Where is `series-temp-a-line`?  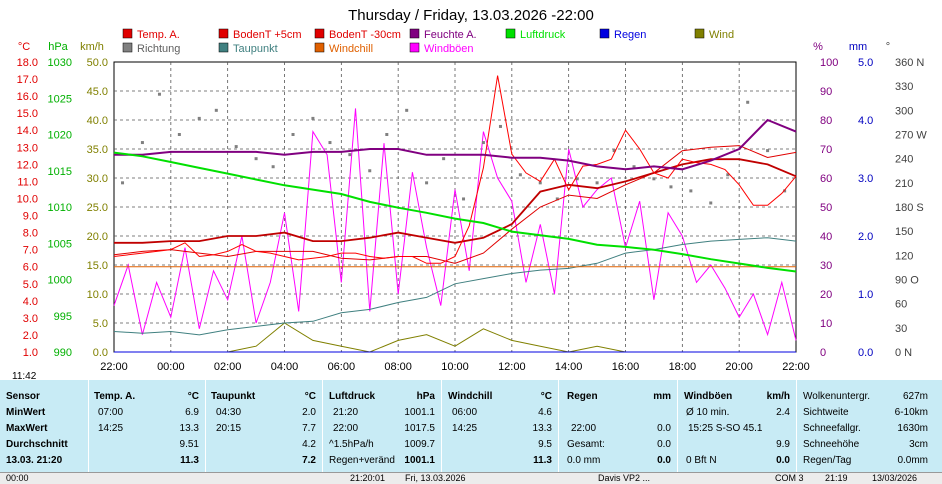 series-temp-a-line is located at coordinates (455, 201).